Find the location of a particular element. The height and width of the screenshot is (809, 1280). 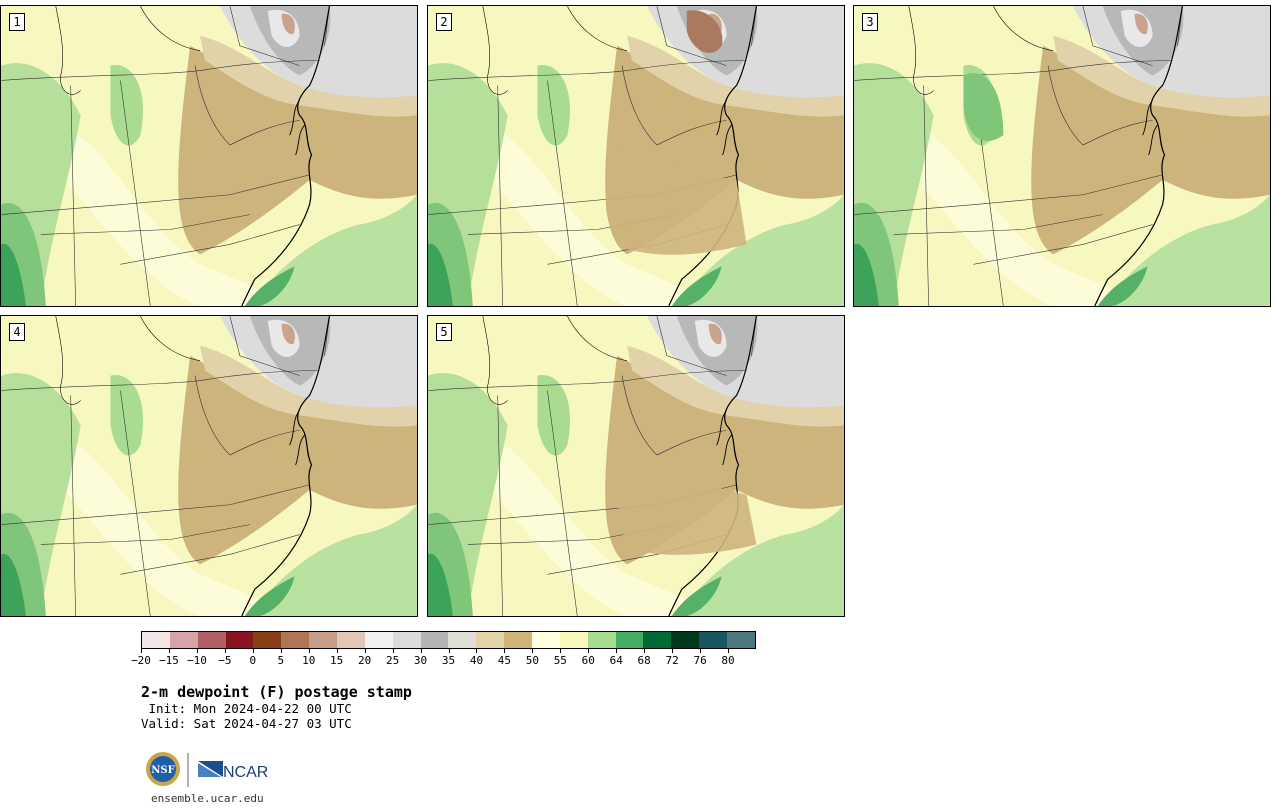

panel-number: 2 is located at coordinates (444, 22).